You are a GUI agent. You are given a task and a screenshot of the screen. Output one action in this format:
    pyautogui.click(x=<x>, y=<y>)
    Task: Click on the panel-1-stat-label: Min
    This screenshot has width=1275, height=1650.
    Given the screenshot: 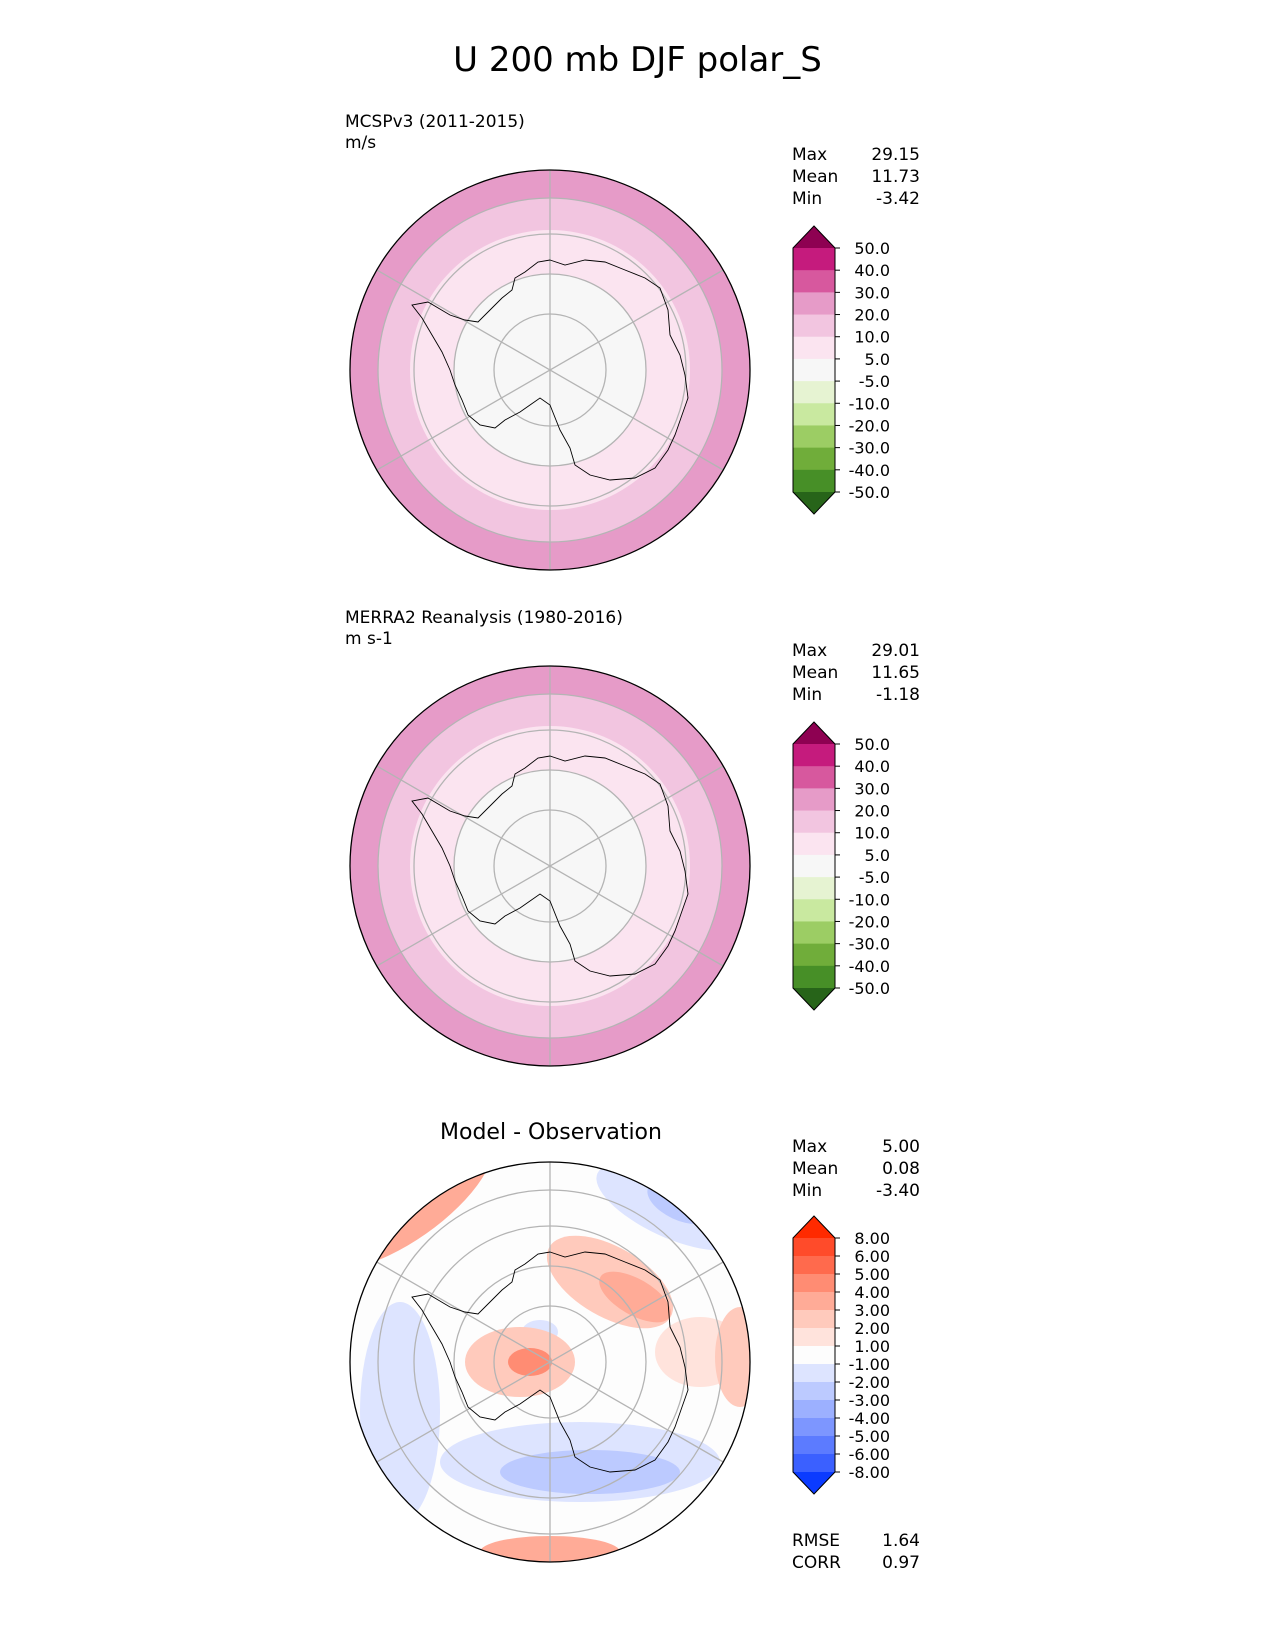 What is the action you would take?
    pyautogui.click(x=807, y=199)
    